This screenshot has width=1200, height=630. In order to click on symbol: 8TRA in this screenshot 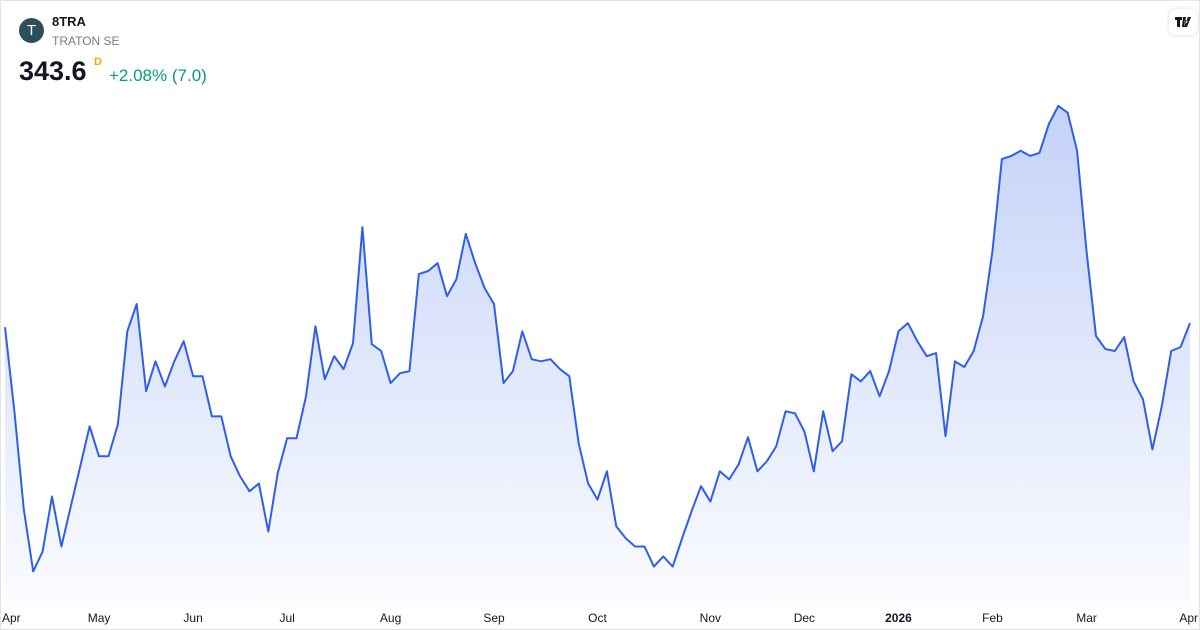, I will do `click(69, 21)`.